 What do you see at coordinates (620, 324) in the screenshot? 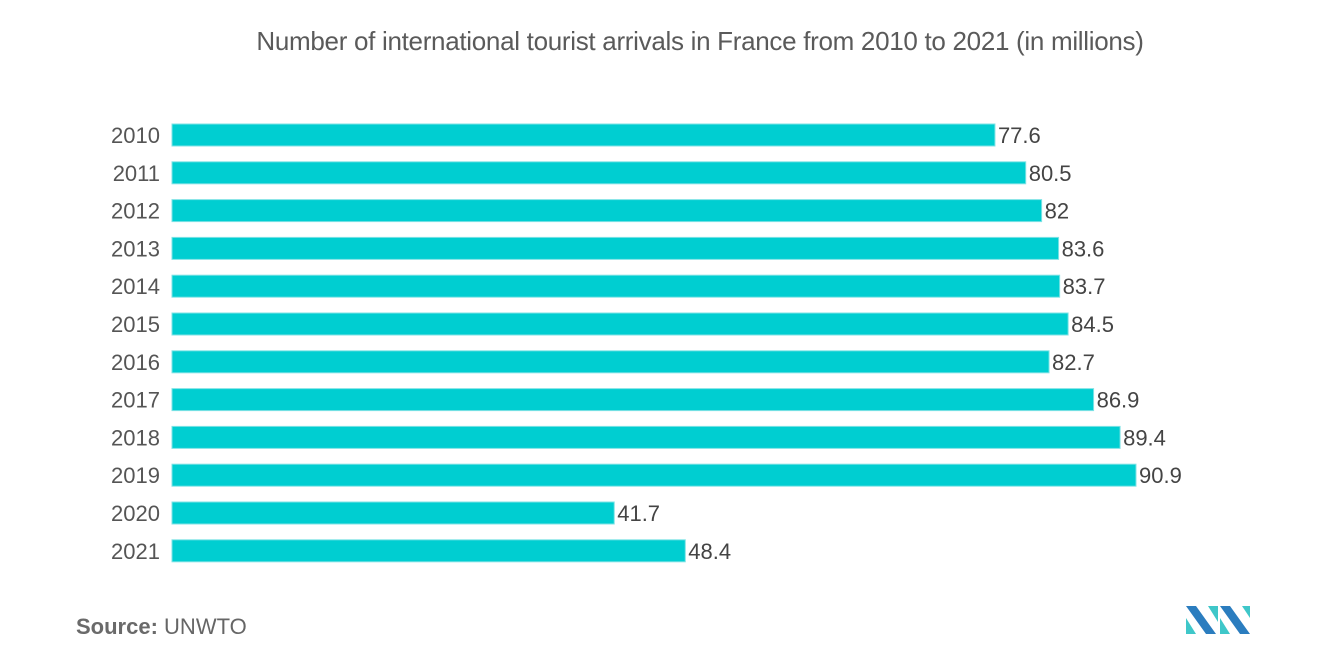
I see `bar-2015` at bounding box center [620, 324].